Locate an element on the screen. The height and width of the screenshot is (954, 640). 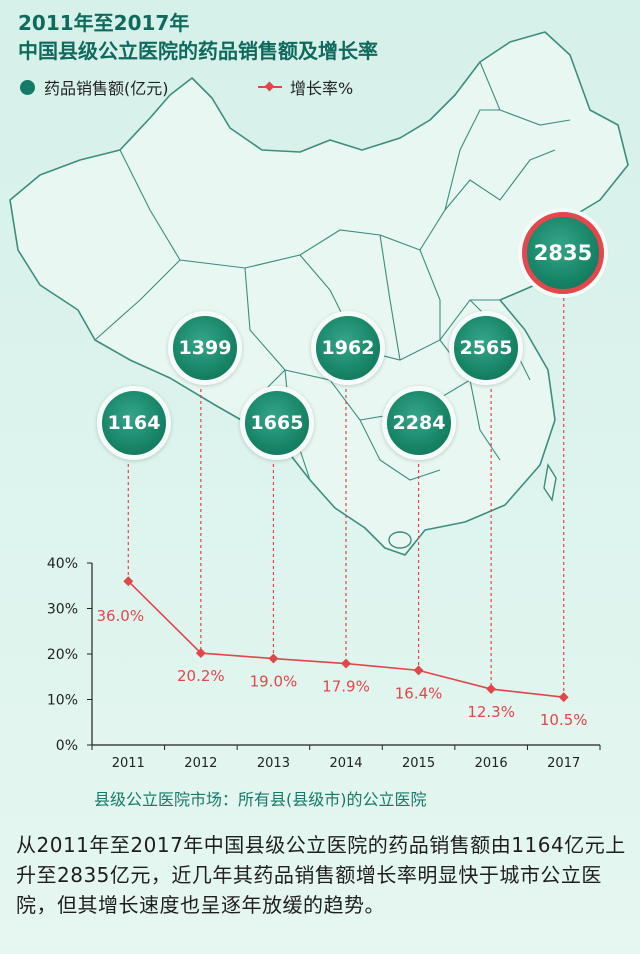
legend-growth-line-icon is located at coordinates (270, 87).